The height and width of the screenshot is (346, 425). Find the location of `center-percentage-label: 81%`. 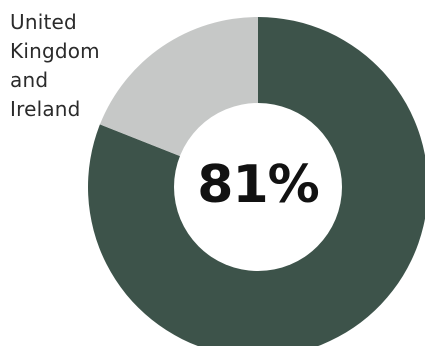

center-percentage-label: 81% is located at coordinates (257, 185).